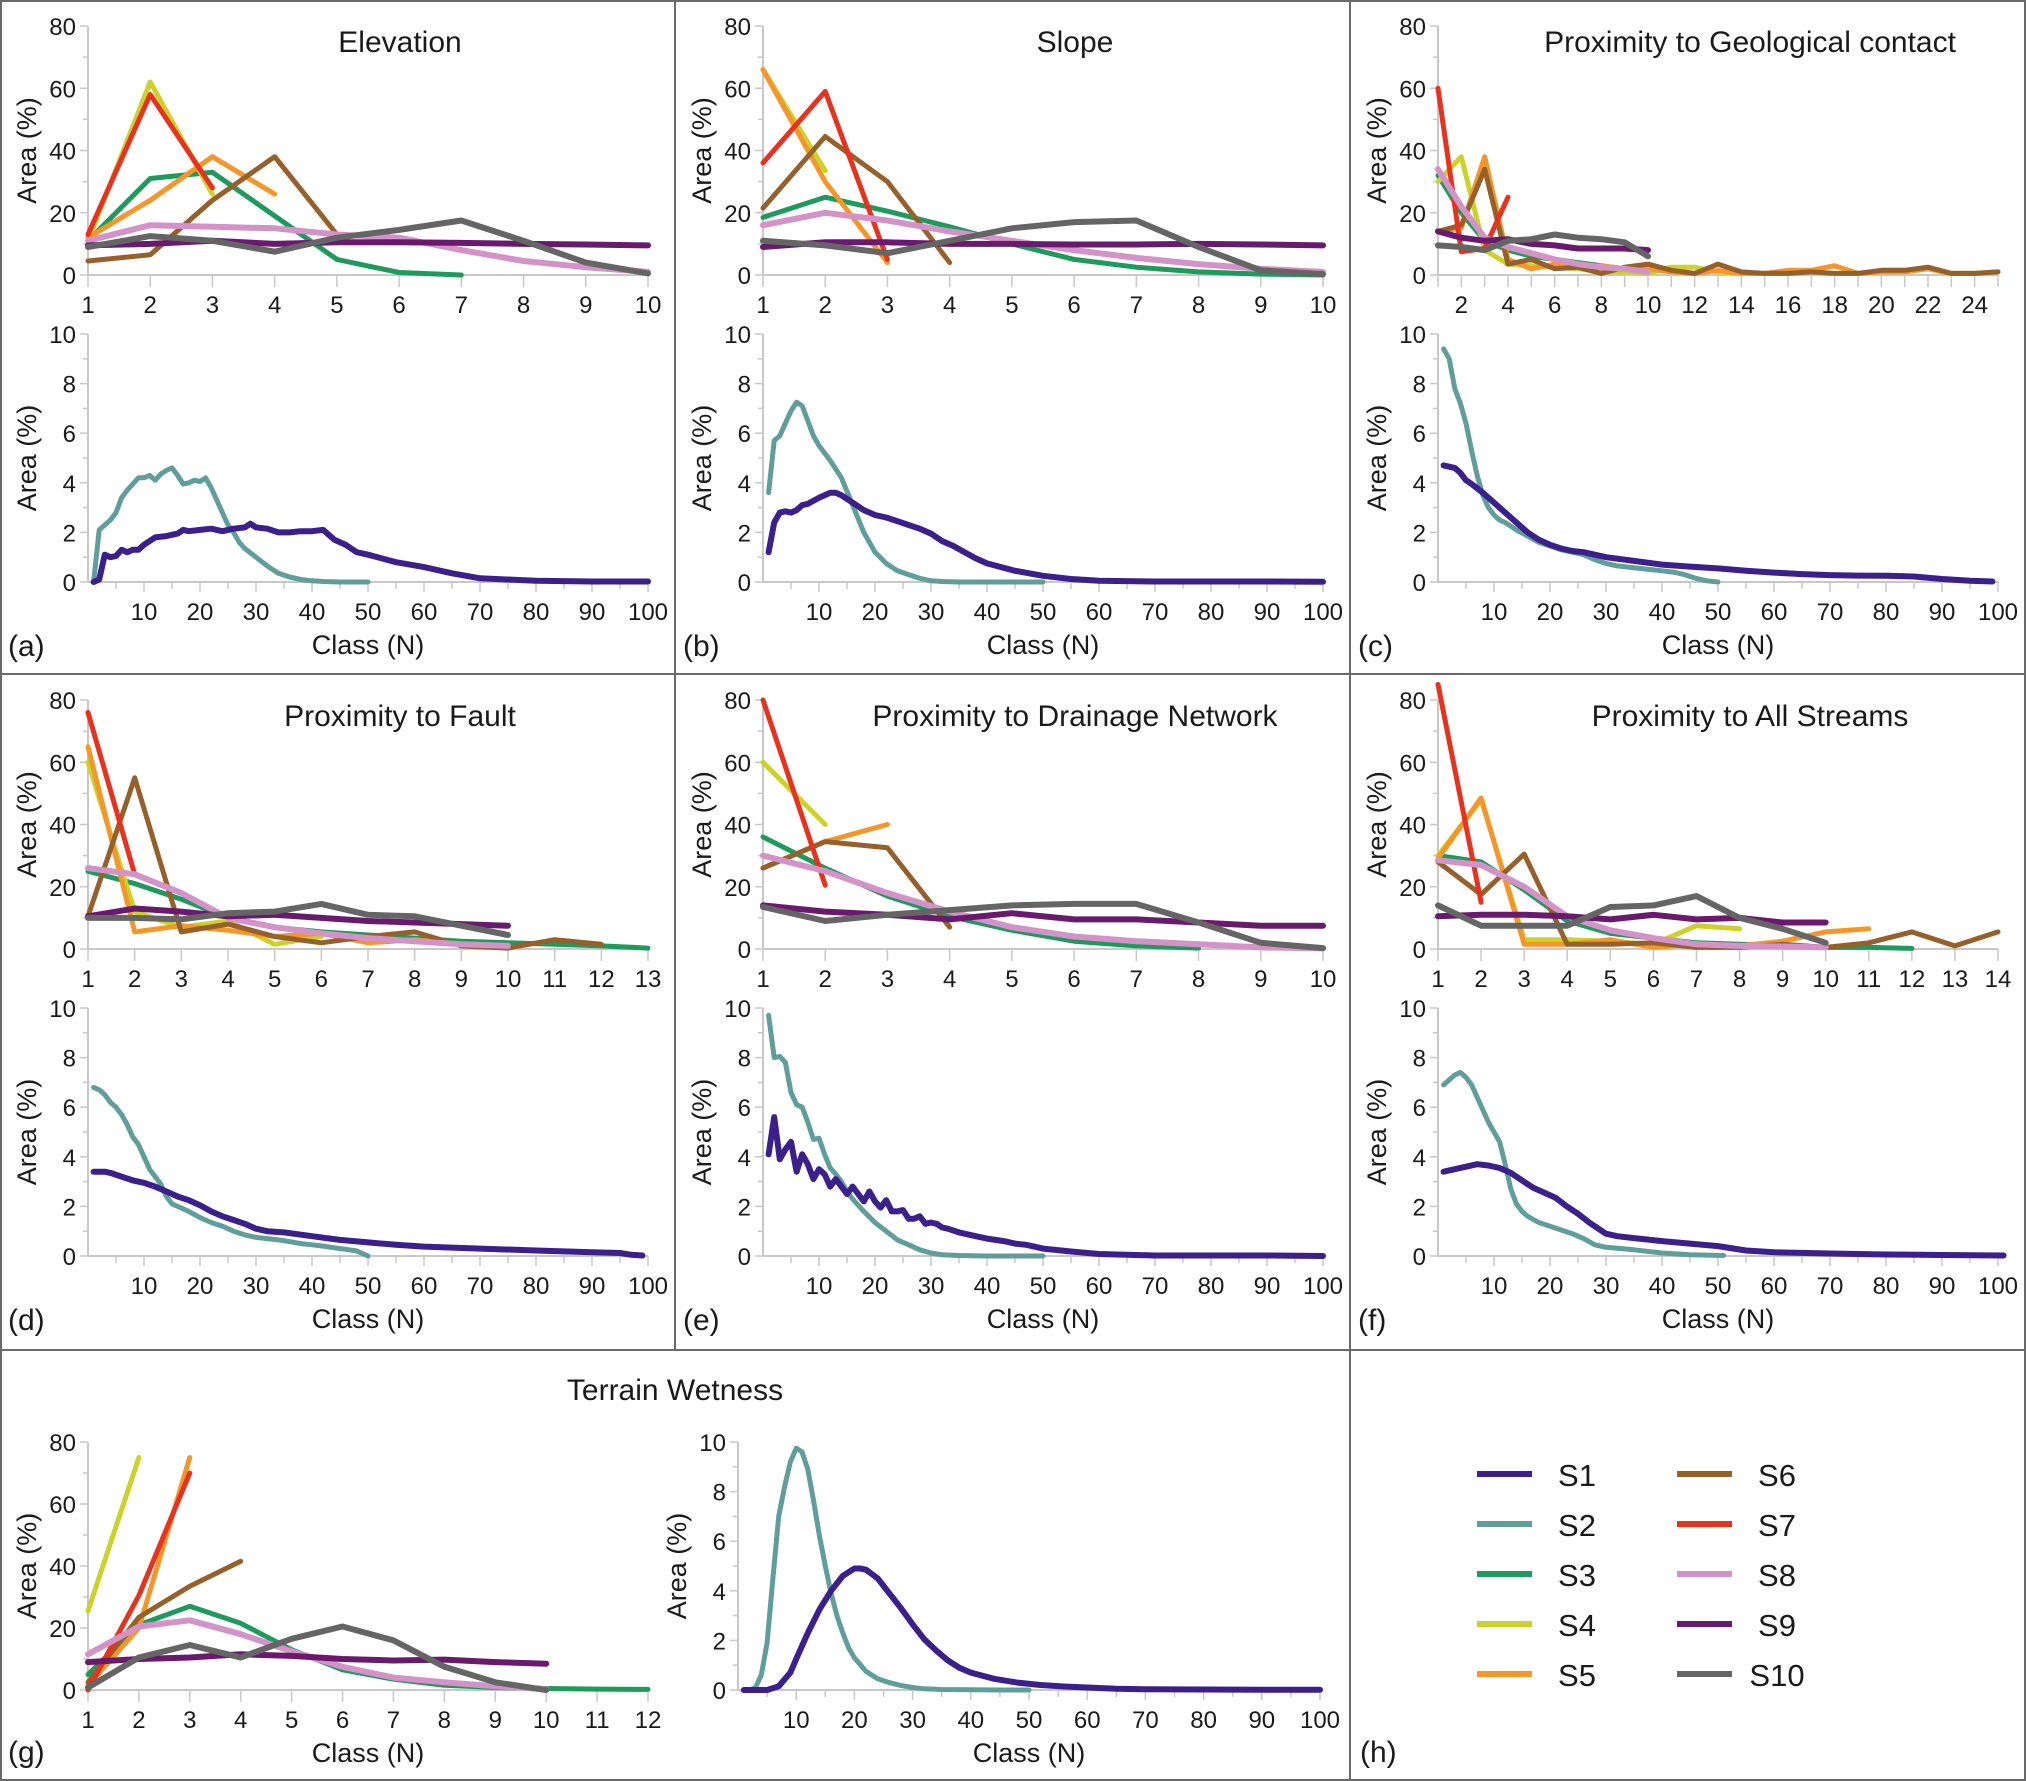 This screenshot has height=1781, width=2026. What do you see at coordinates (200, 612) in the screenshot?
I see `panel-a-lower-xtick-label: 20` at bounding box center [200, 612].